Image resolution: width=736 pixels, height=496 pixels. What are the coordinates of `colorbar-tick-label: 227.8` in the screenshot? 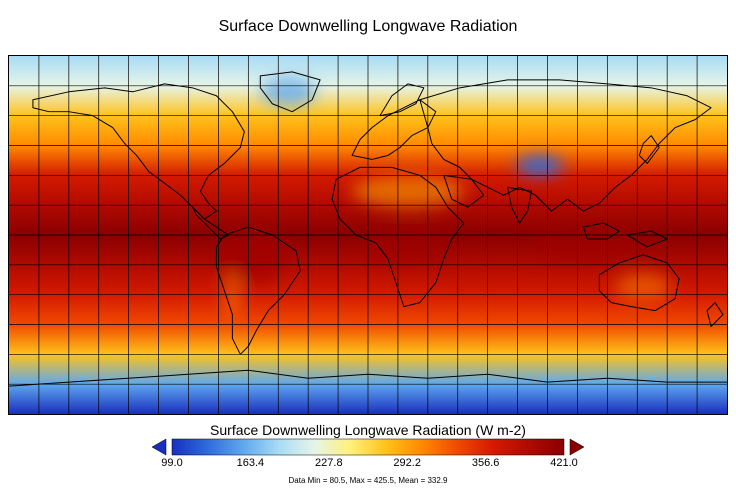 It's located at (329, 463).